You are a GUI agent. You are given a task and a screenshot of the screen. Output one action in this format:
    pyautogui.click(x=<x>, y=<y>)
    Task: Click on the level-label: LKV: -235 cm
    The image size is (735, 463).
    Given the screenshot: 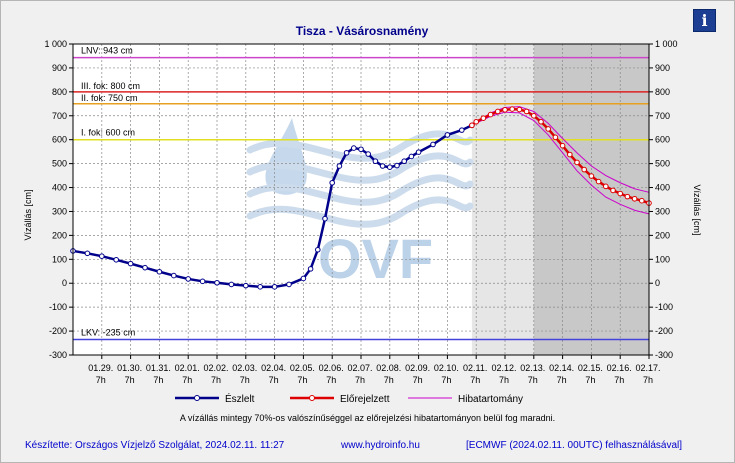 What is the action you would take?
    pyautogui.click(x=108, y=332)
    